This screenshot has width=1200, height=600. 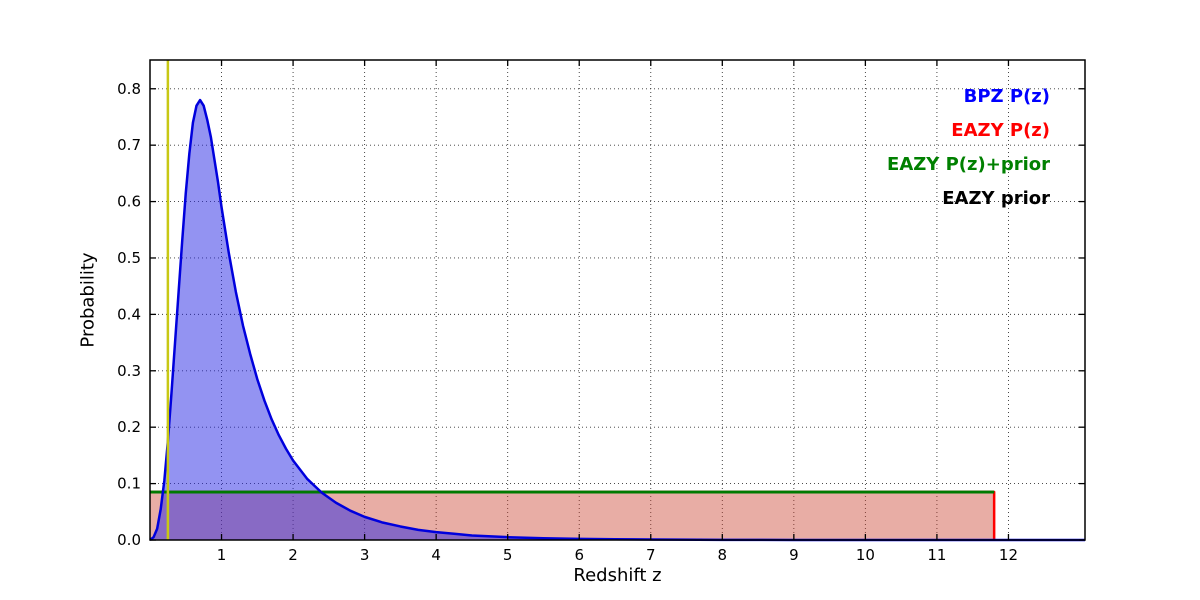 I want to click on x-tick-label: 1, so click(x=222, y=555).